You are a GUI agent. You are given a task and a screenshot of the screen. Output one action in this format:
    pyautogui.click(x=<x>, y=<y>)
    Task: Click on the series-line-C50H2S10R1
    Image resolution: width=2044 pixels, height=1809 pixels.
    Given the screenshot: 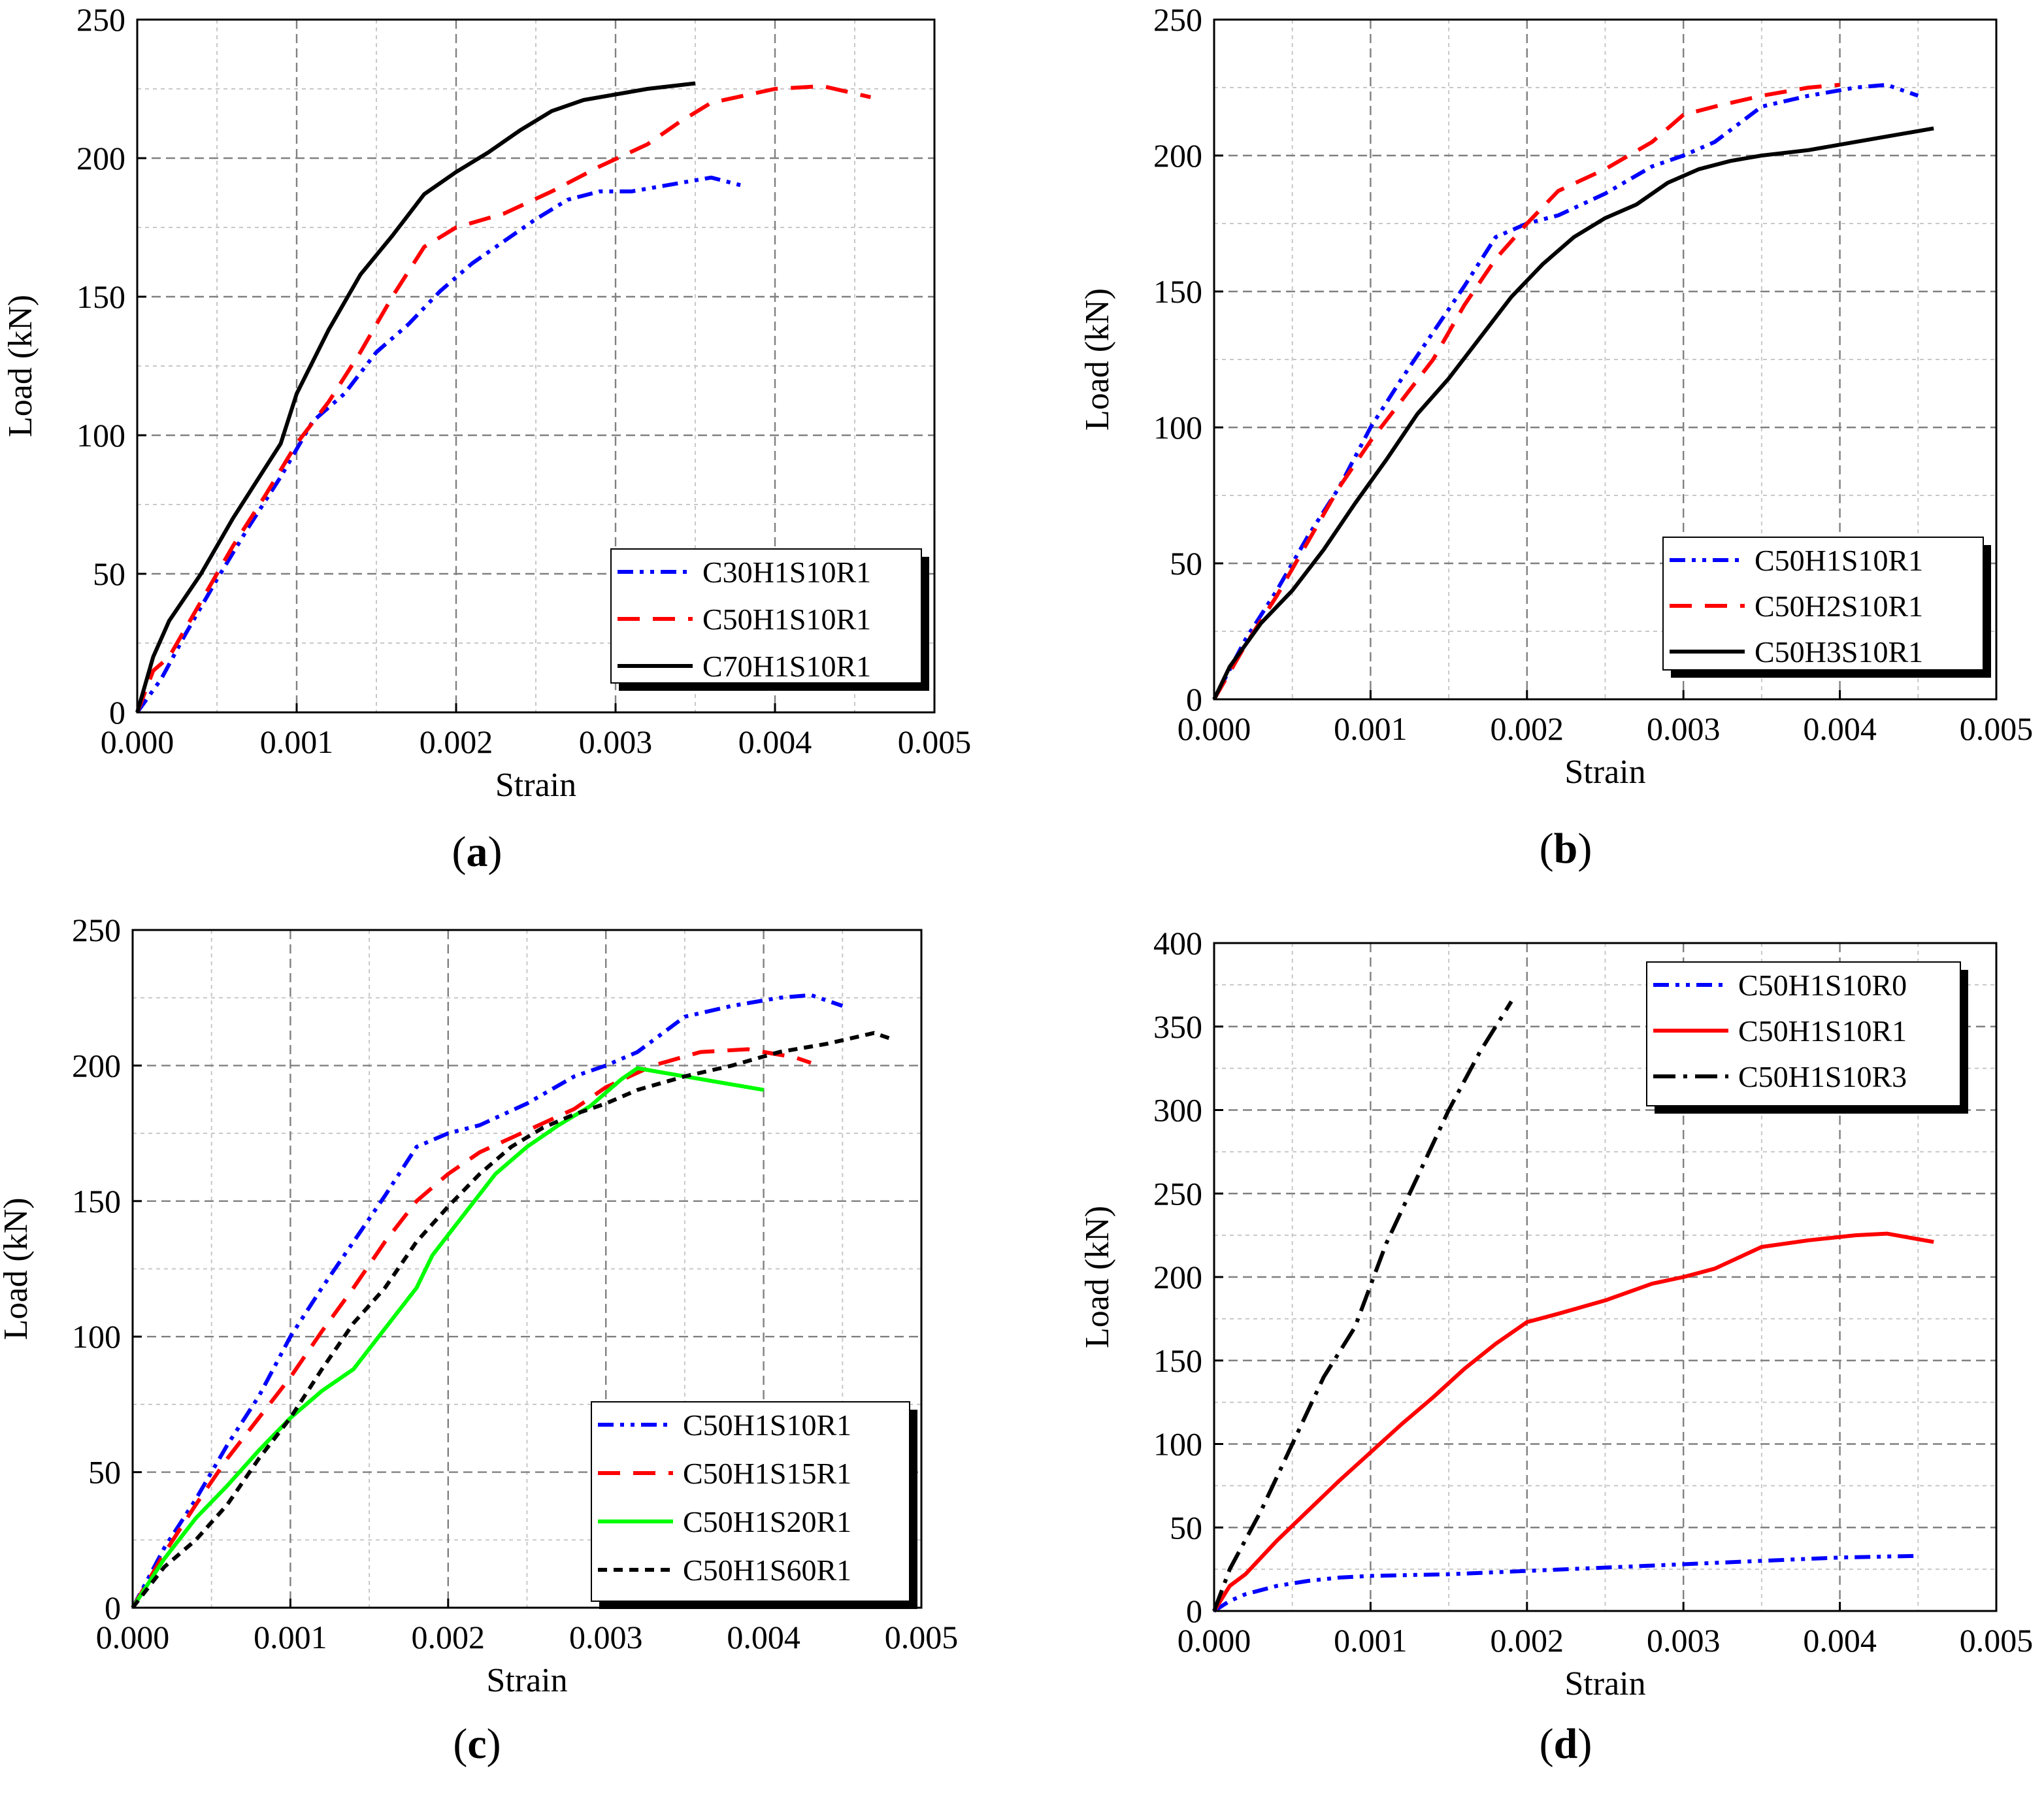 What is the action you would take?
    pyautogui.click(x=1526, y=391)
    